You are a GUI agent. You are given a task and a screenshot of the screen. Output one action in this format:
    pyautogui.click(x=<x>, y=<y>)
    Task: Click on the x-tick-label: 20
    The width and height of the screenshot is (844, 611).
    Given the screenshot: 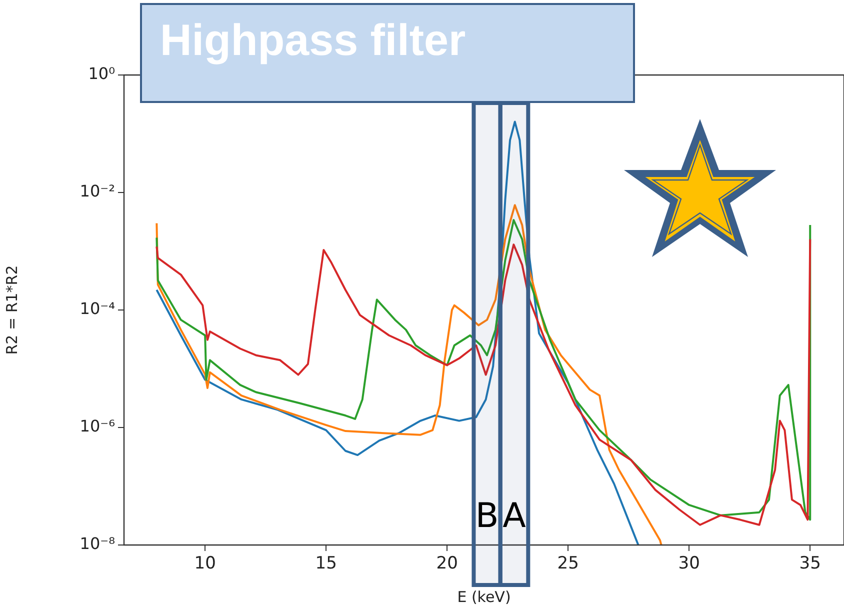 What is the action you would take?
    pyautogui.click(x=447, y=564)
    